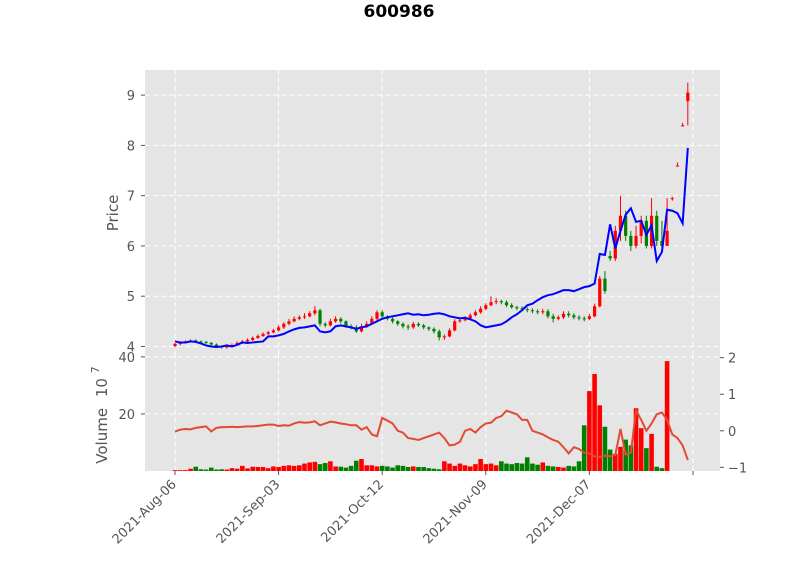  What do you see at coordinates (131, 247) in the screenshot?
I see `price-tick-label: 6` at bounding box center [131, 247].